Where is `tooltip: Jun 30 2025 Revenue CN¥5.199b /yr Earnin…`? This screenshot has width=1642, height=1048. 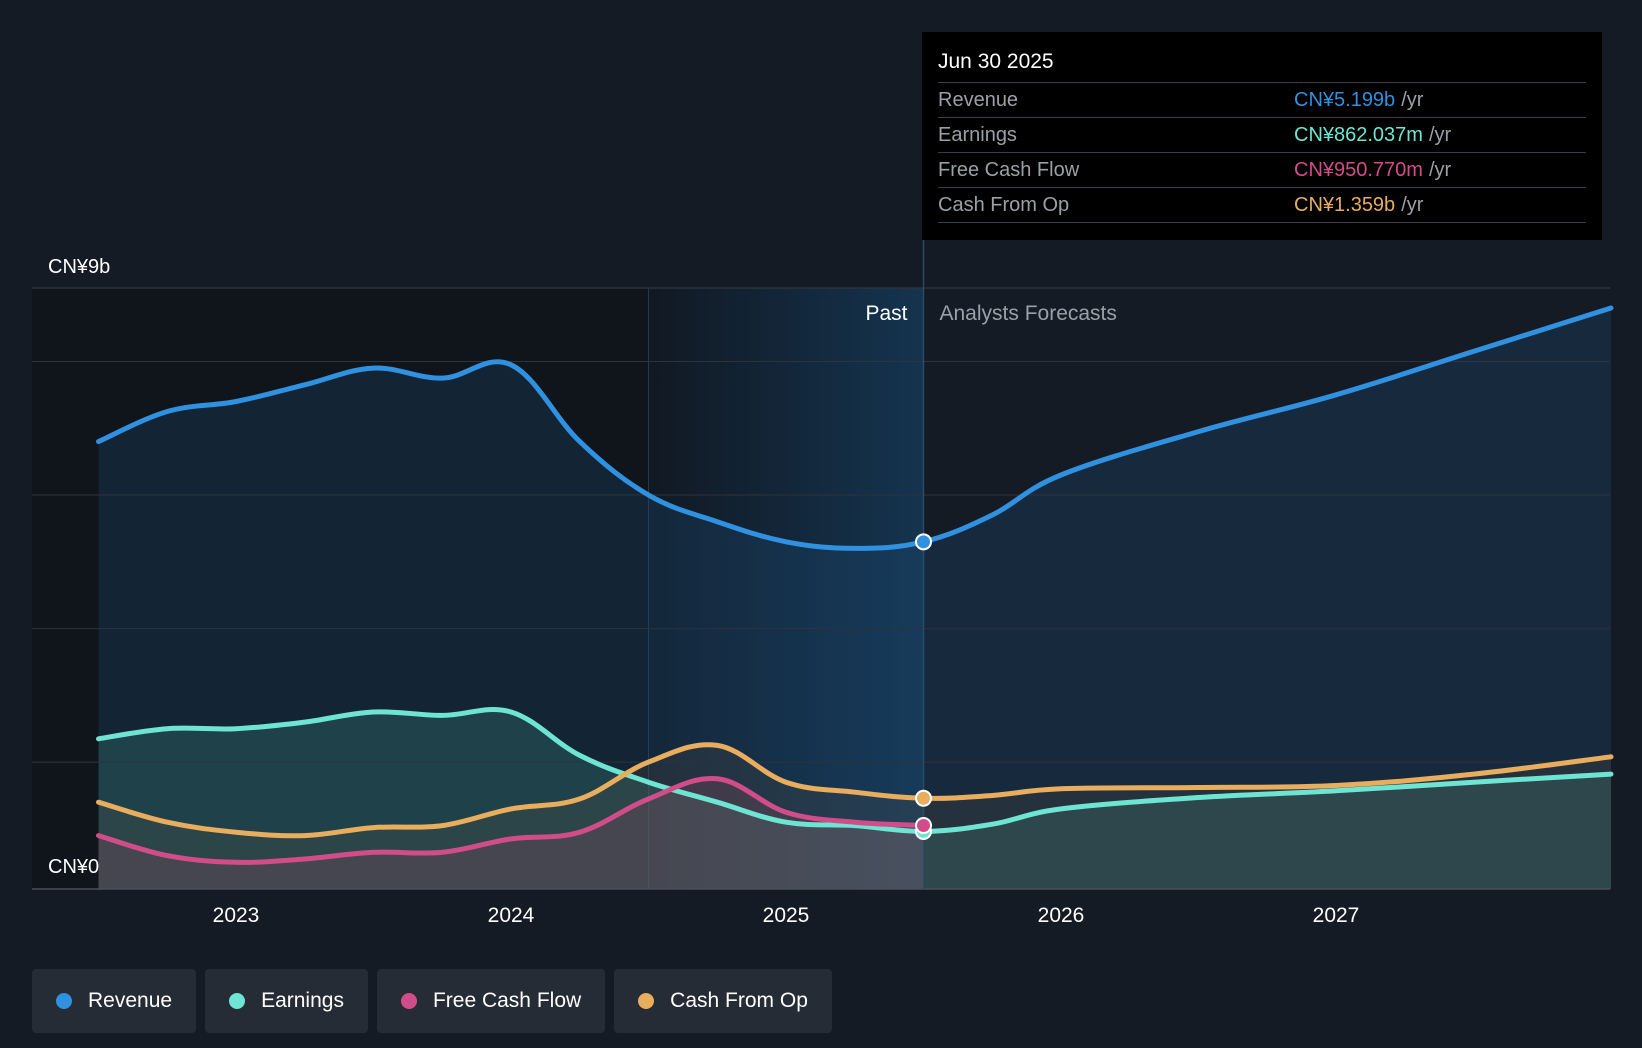
tooltip: Jun 30 2025 Revenue CN¥5.199b /yr Earnin… is located at coordinates (1262, 136).